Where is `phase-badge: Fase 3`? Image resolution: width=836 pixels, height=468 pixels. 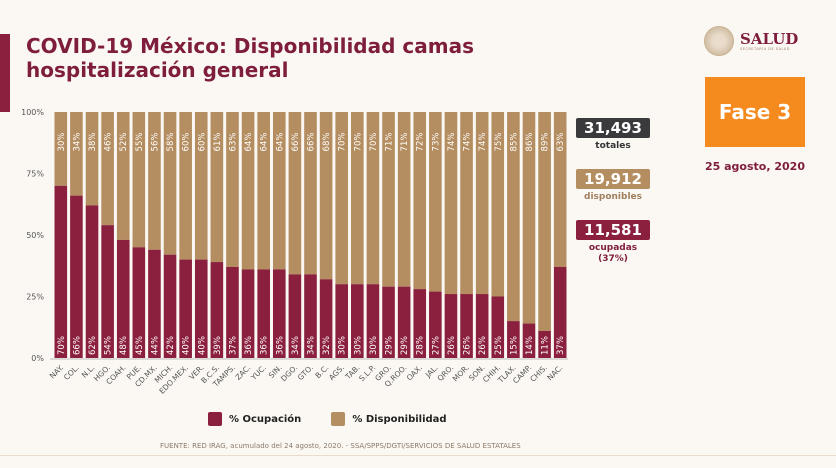
phase-badge: Fase 3 is located at coordinates (755, 112).